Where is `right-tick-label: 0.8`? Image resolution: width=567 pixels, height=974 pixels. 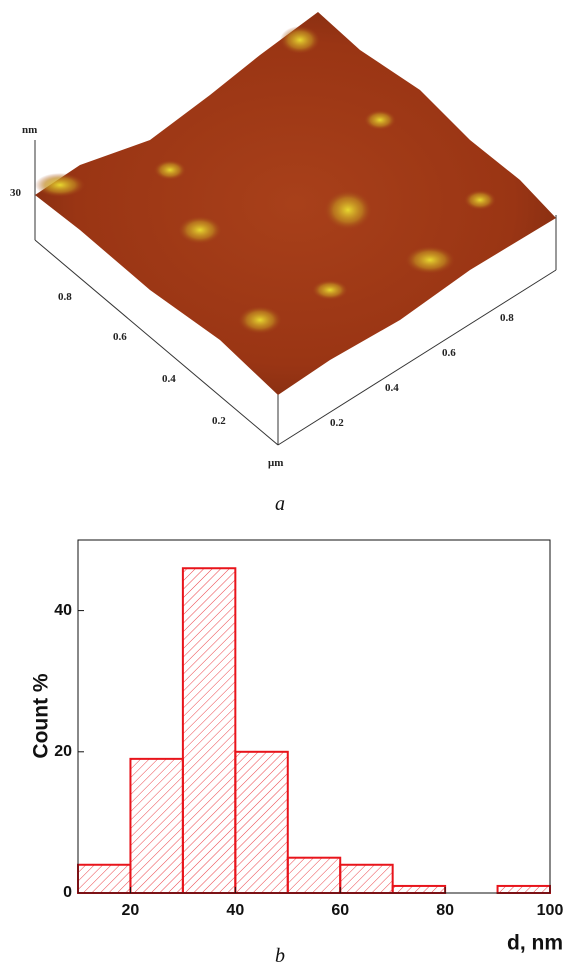
right-tick-label: 0.8 is located at coordinates (507, 318).